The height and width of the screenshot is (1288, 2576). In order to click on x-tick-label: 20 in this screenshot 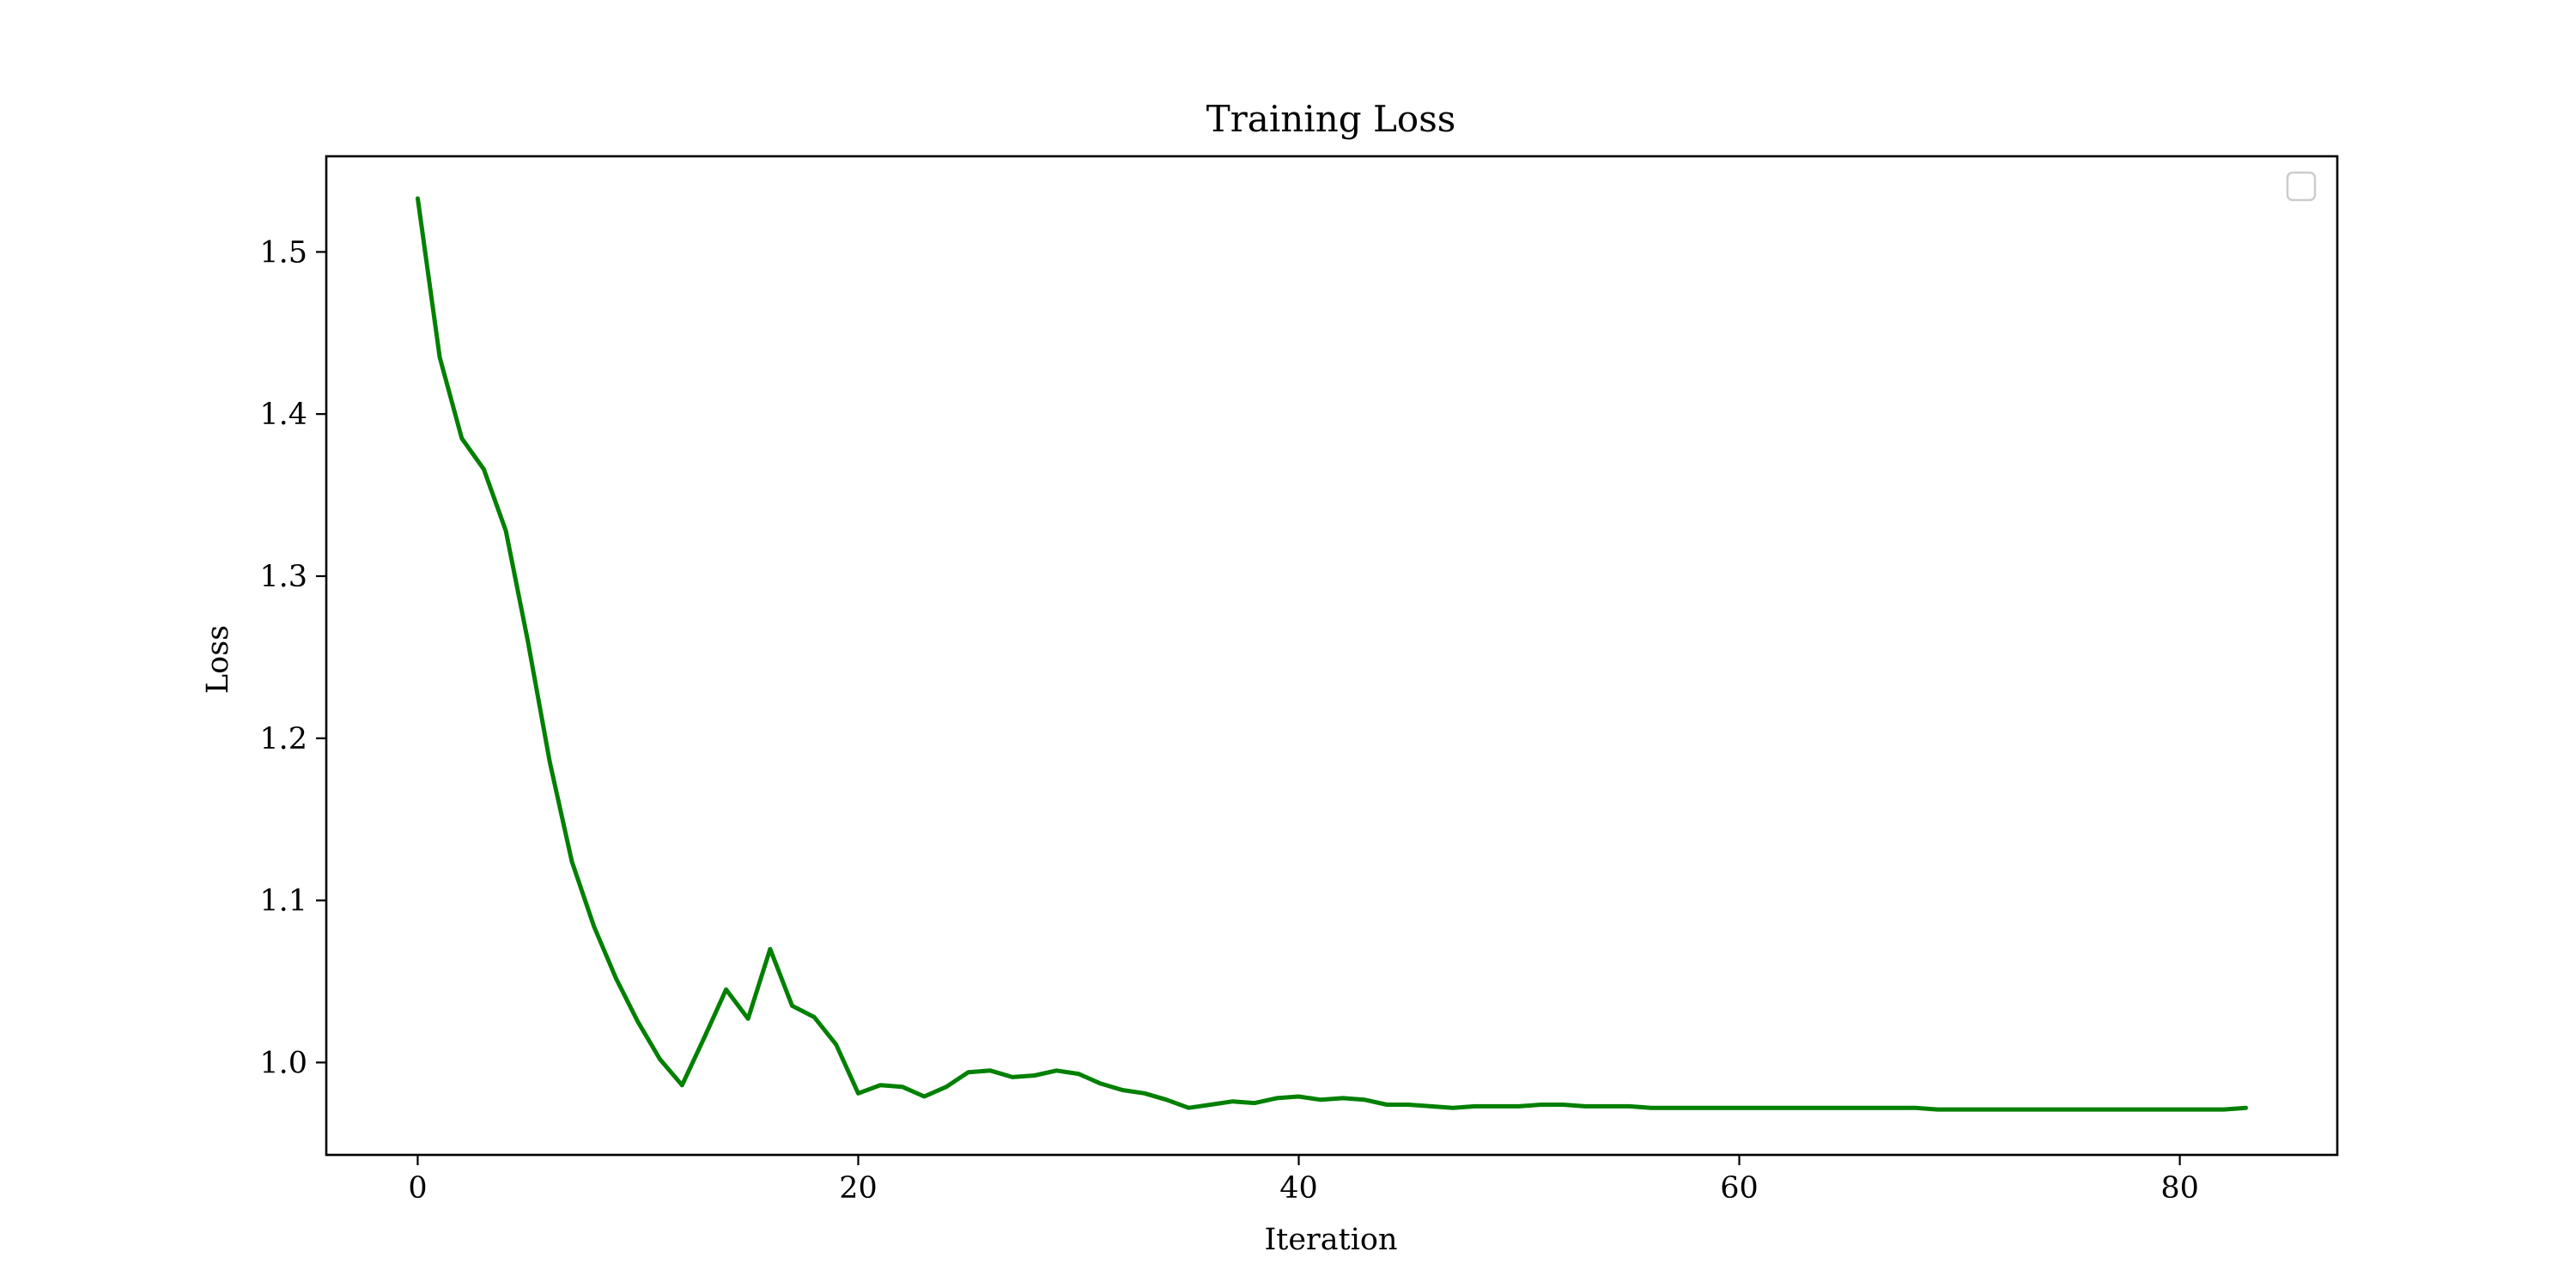, I will do `click(858, 1188)`.